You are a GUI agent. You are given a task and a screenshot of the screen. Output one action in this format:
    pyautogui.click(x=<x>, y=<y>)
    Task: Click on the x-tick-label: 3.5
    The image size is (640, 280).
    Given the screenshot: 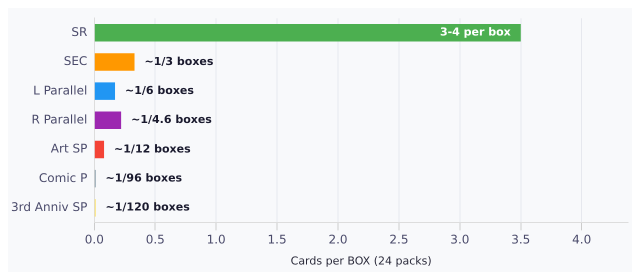 What is the action you would take?
    pyautogui.click(x=520, y=239)
    